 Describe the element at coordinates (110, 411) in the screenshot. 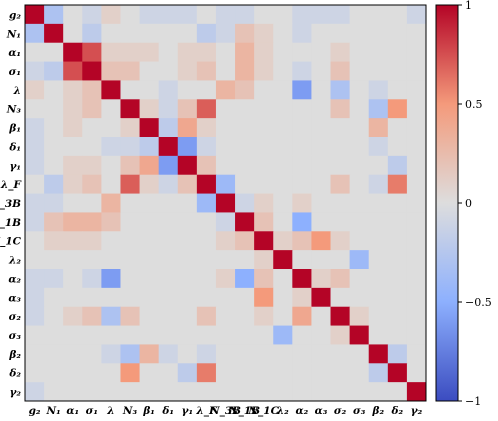

I see `col-label: λ` at that location.